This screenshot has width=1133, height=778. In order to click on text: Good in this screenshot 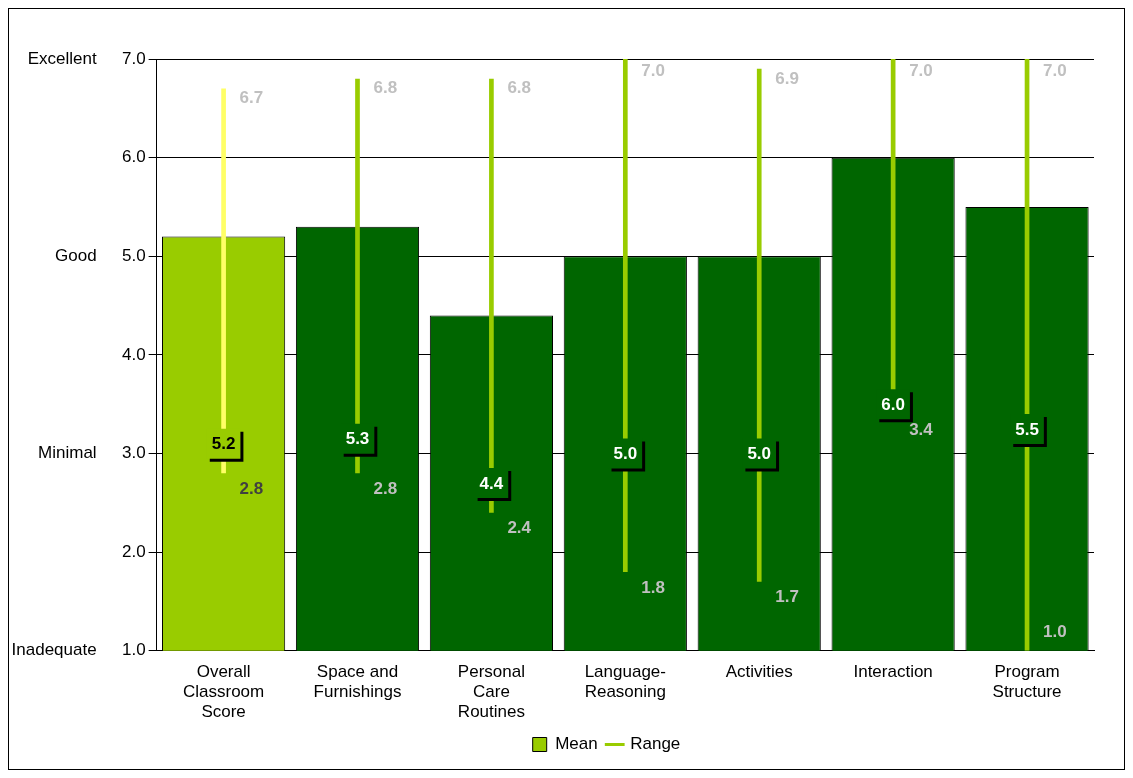, I will do `click(76, 255)`.